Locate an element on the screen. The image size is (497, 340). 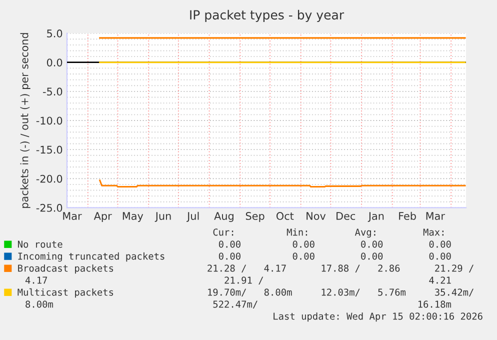
legend-label: Broadcast packets is located at coordinates (66, 269).